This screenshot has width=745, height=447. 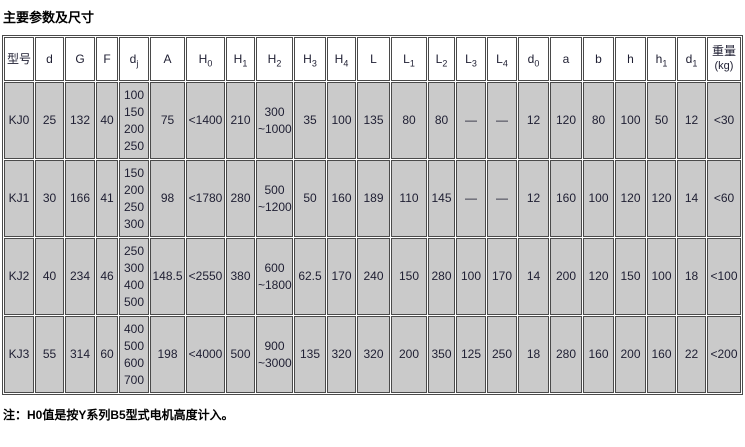 I want to click on header-cell-F: F, so click(x=107, y=59).